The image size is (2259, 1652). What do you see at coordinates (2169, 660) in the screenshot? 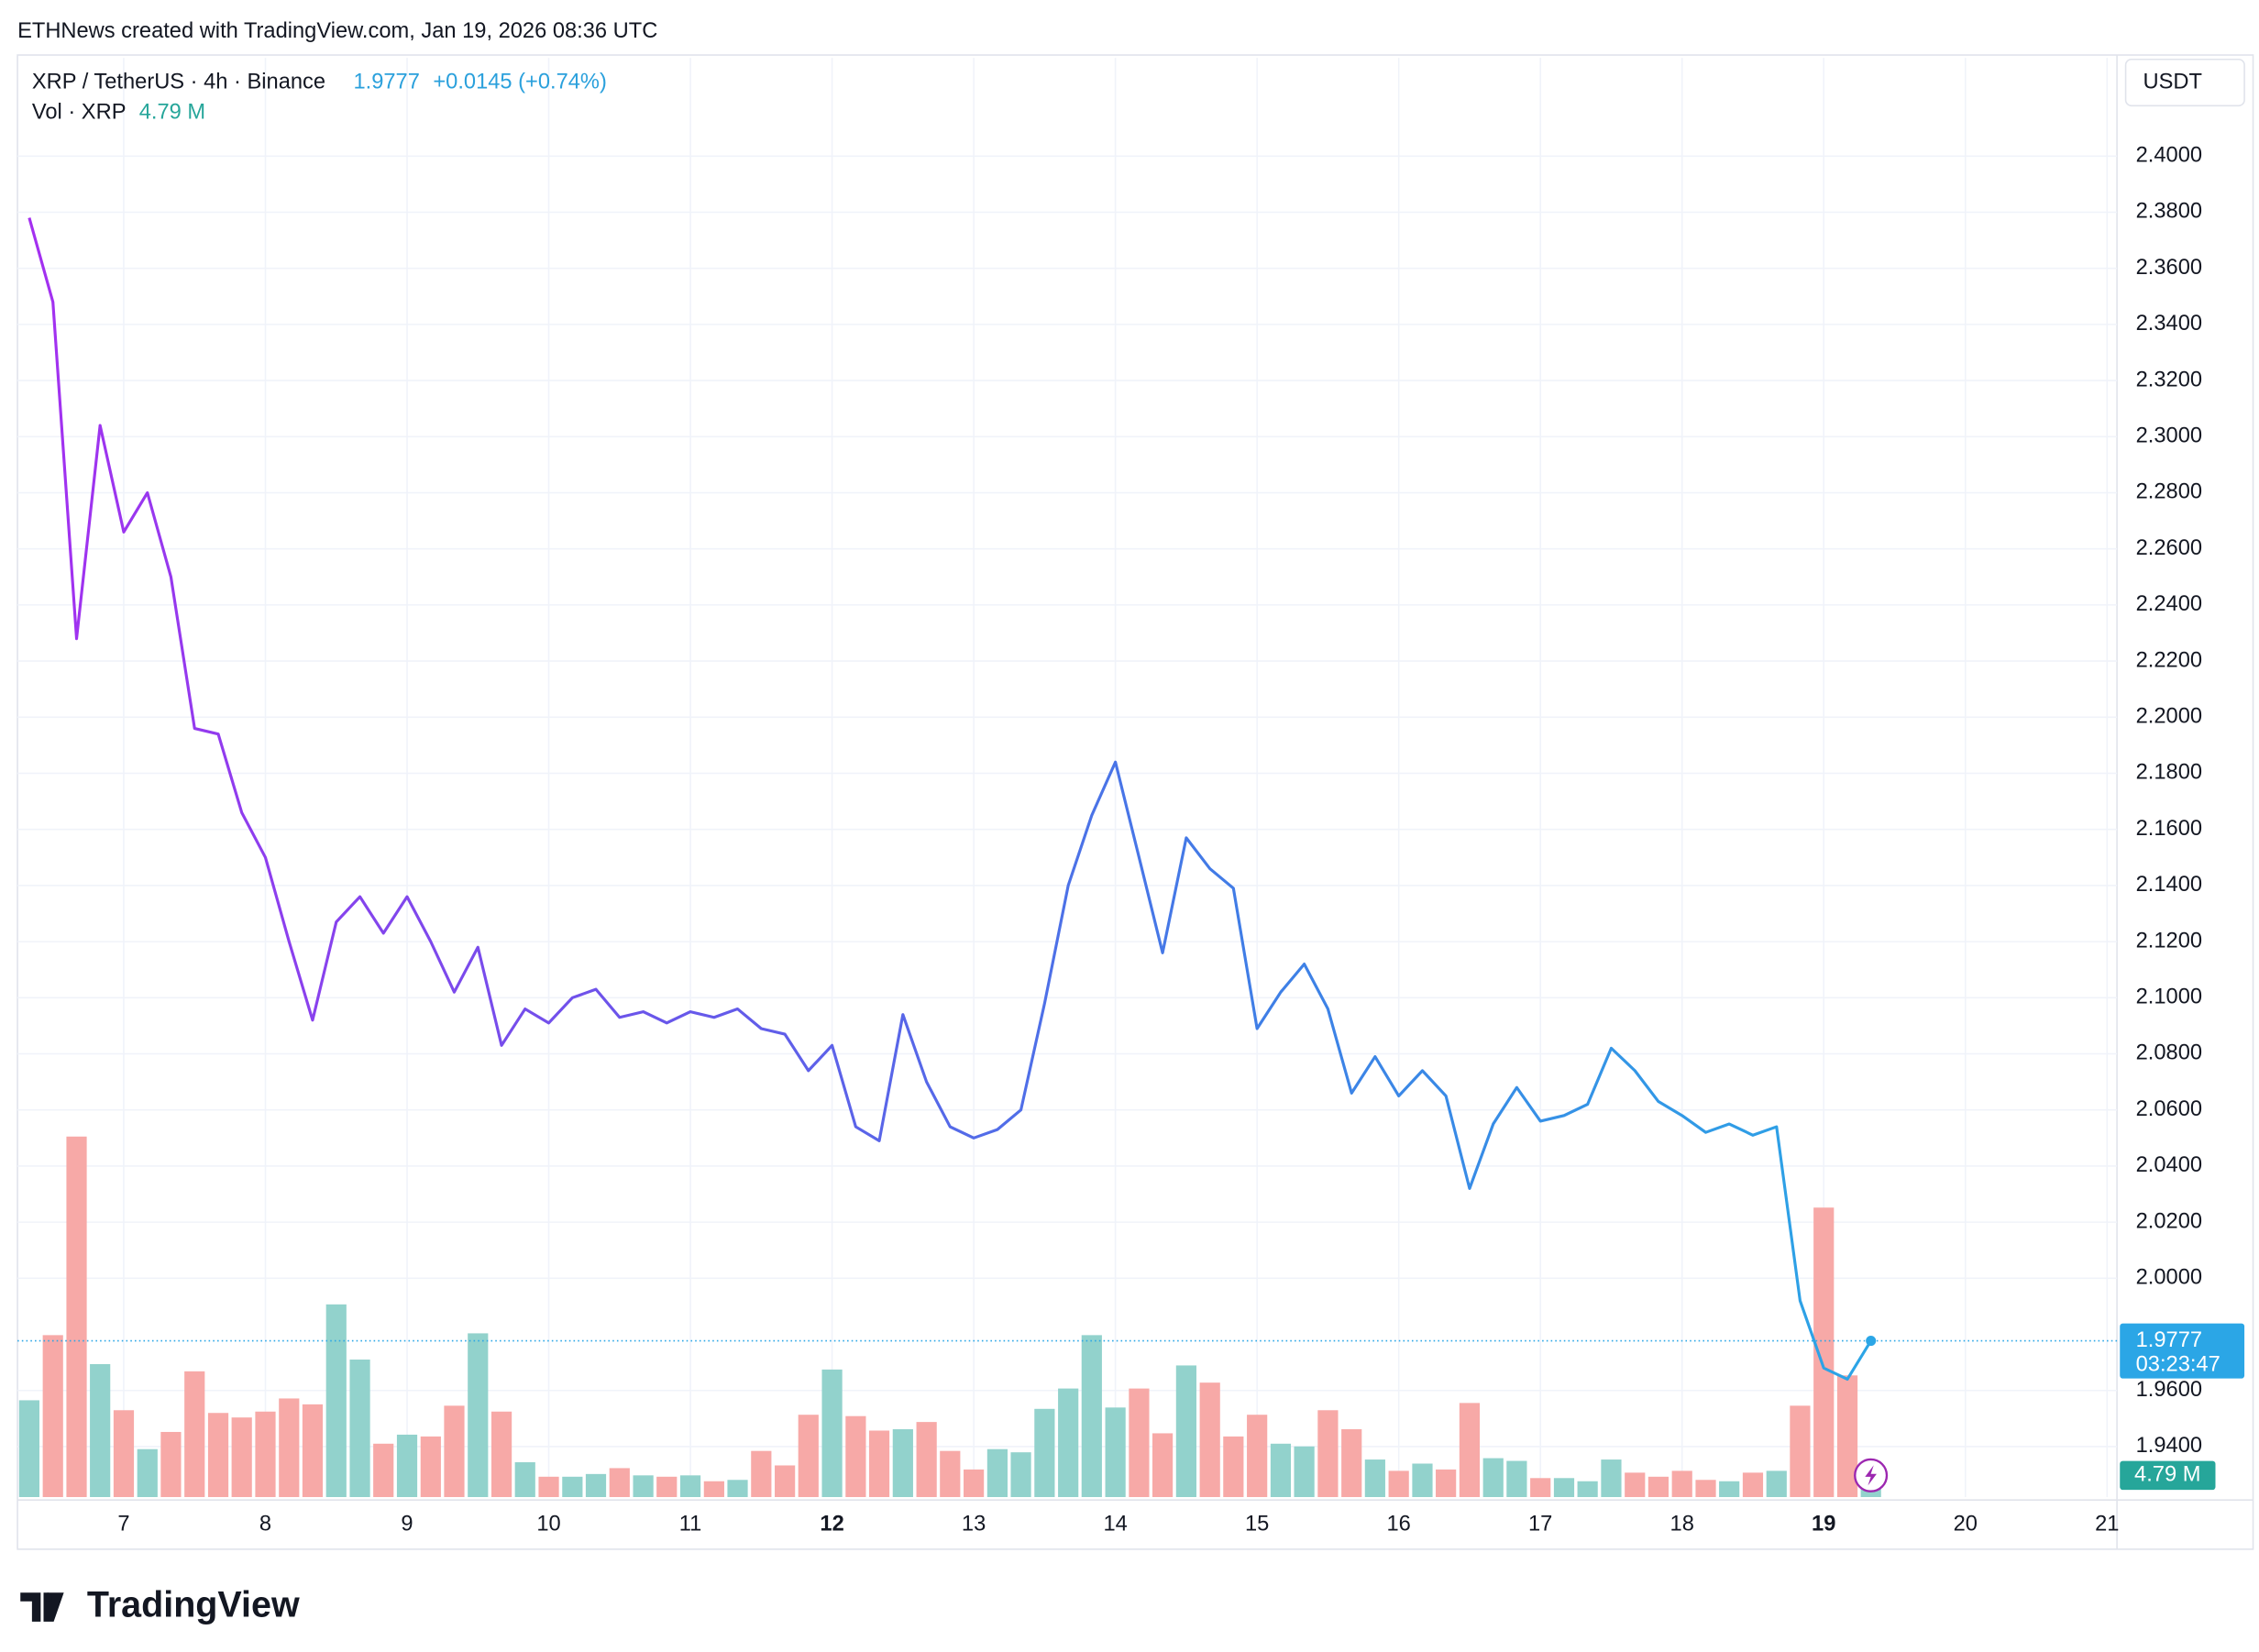
I see `y-tick-label: 2.2200` at bounding box center [2169, 660].